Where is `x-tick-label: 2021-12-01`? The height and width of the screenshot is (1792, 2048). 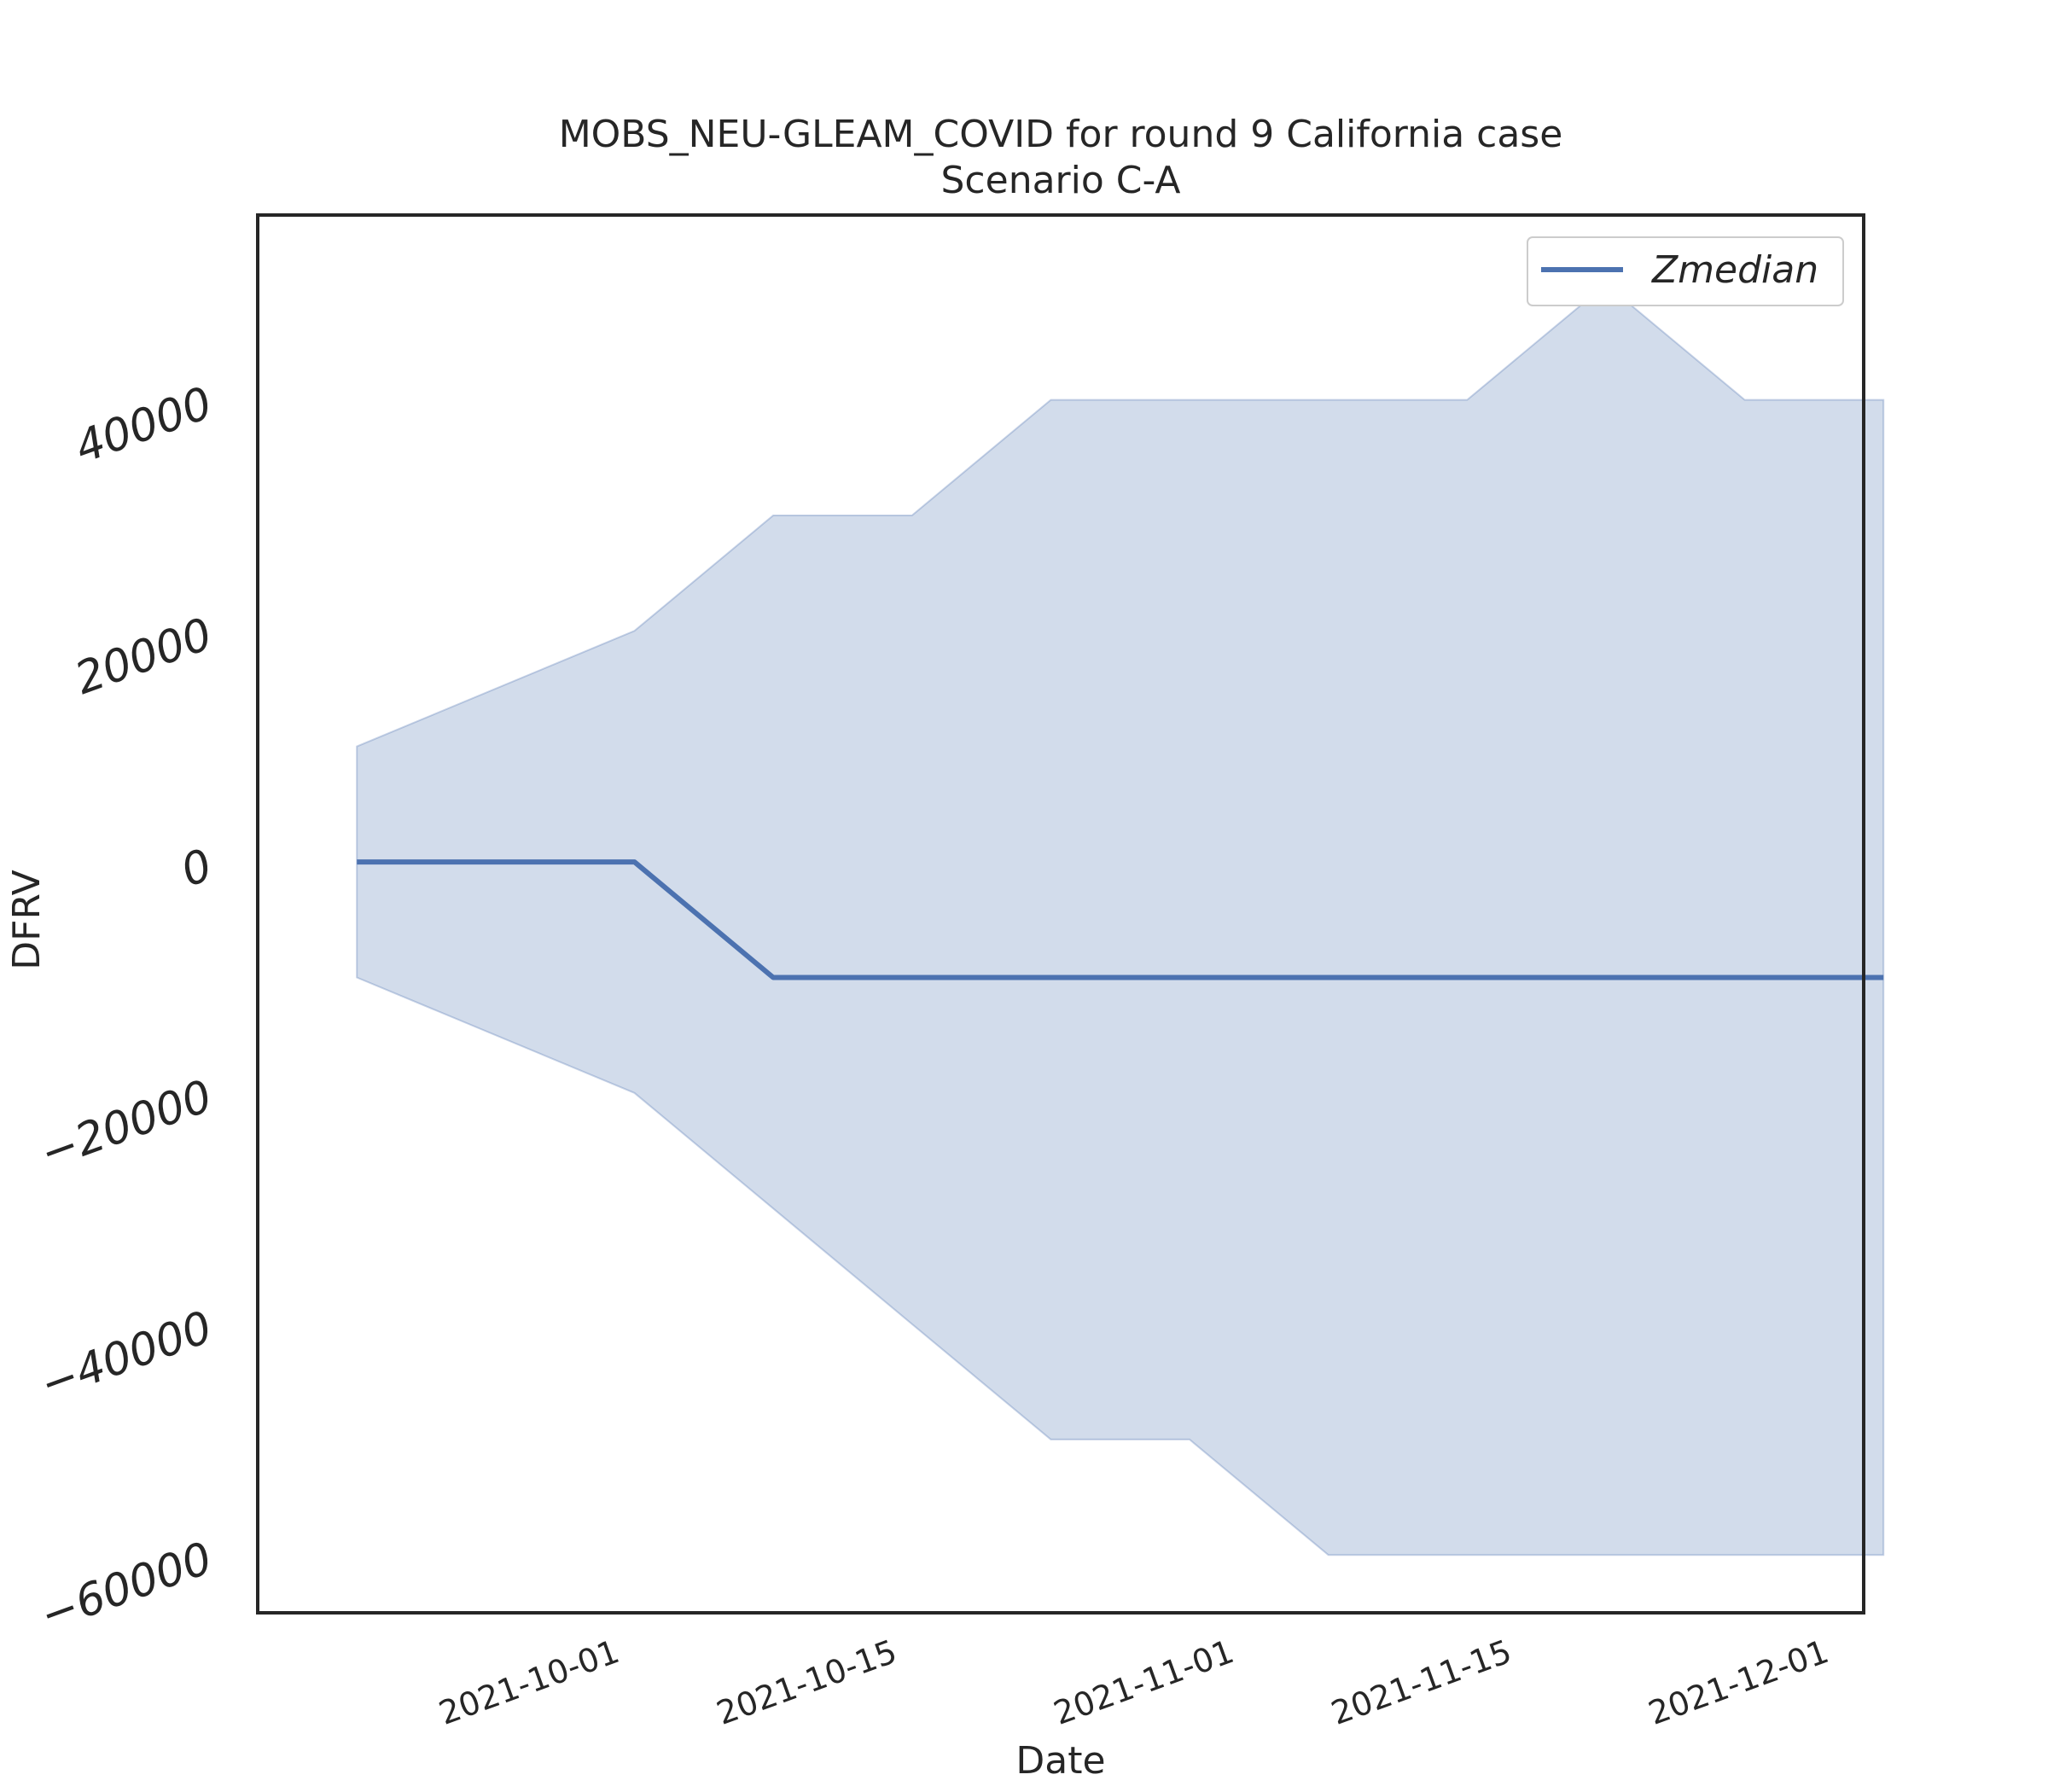 x-tick-label: 2021-12-01 is located at coordinates (1739, 1682).